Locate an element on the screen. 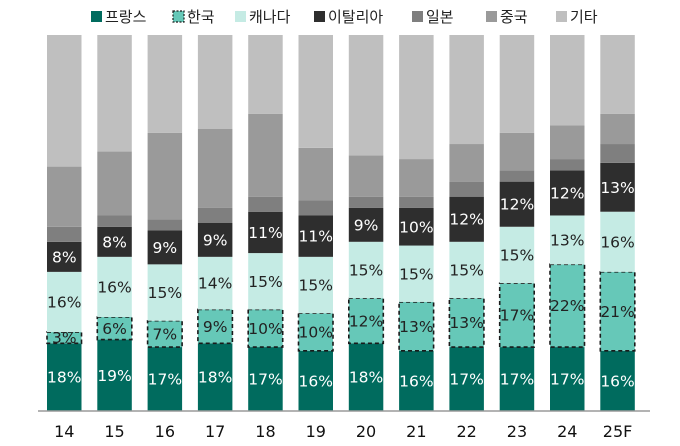 The width and height of the screenshot is (680, 446). legend-label: 일본 is located at coordinates (440, 17).